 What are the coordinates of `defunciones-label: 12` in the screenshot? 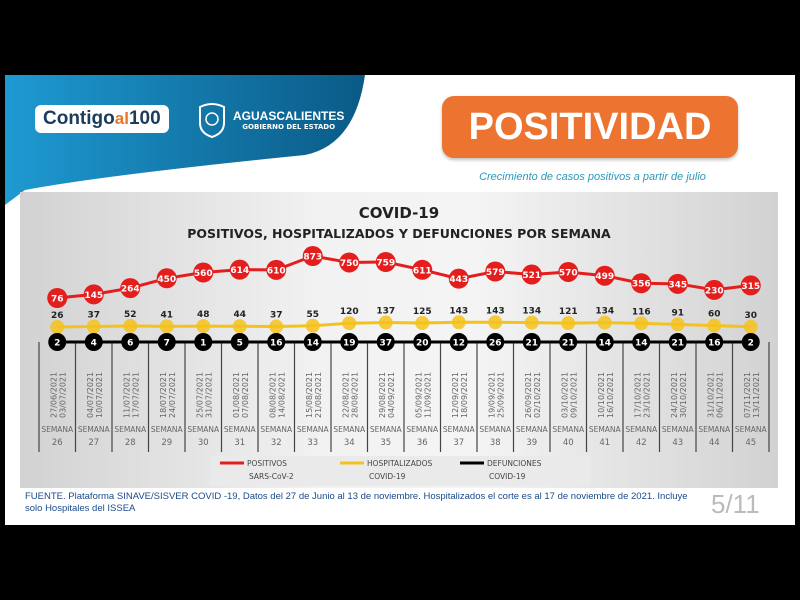 It's located at (458, 344).